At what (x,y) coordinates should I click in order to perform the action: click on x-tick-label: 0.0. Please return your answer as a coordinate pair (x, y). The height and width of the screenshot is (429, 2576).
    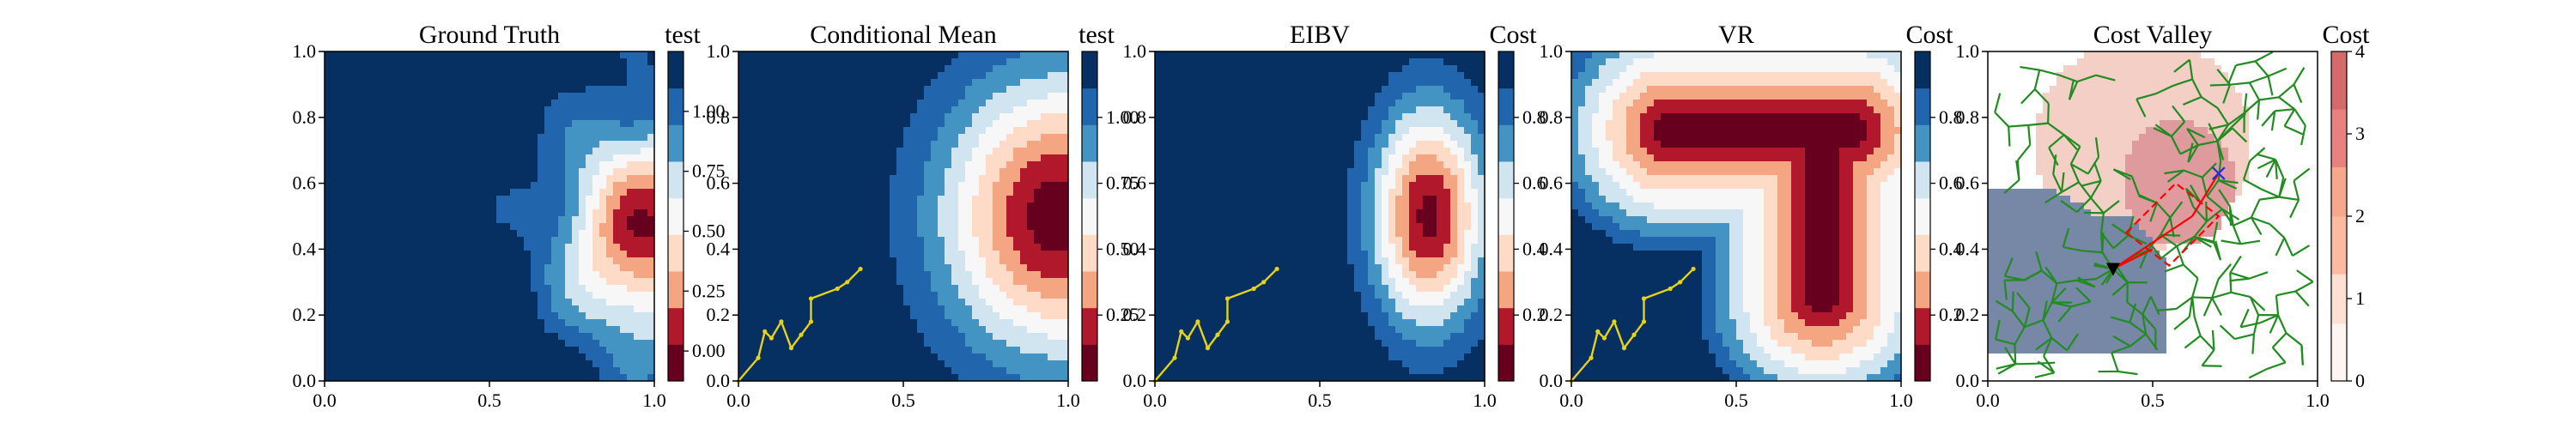
    Looking at the image, I should click on (738, 400).